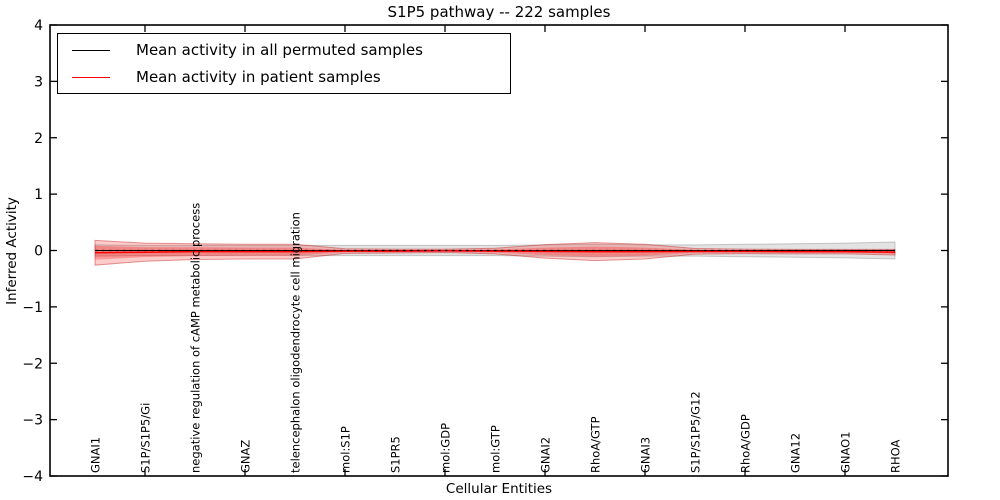 Image resolution: width=1000 pixels, height=500 pixels. I want to click on chart-title: S1P5 pathway -- 222 samples, so click(499, 12).